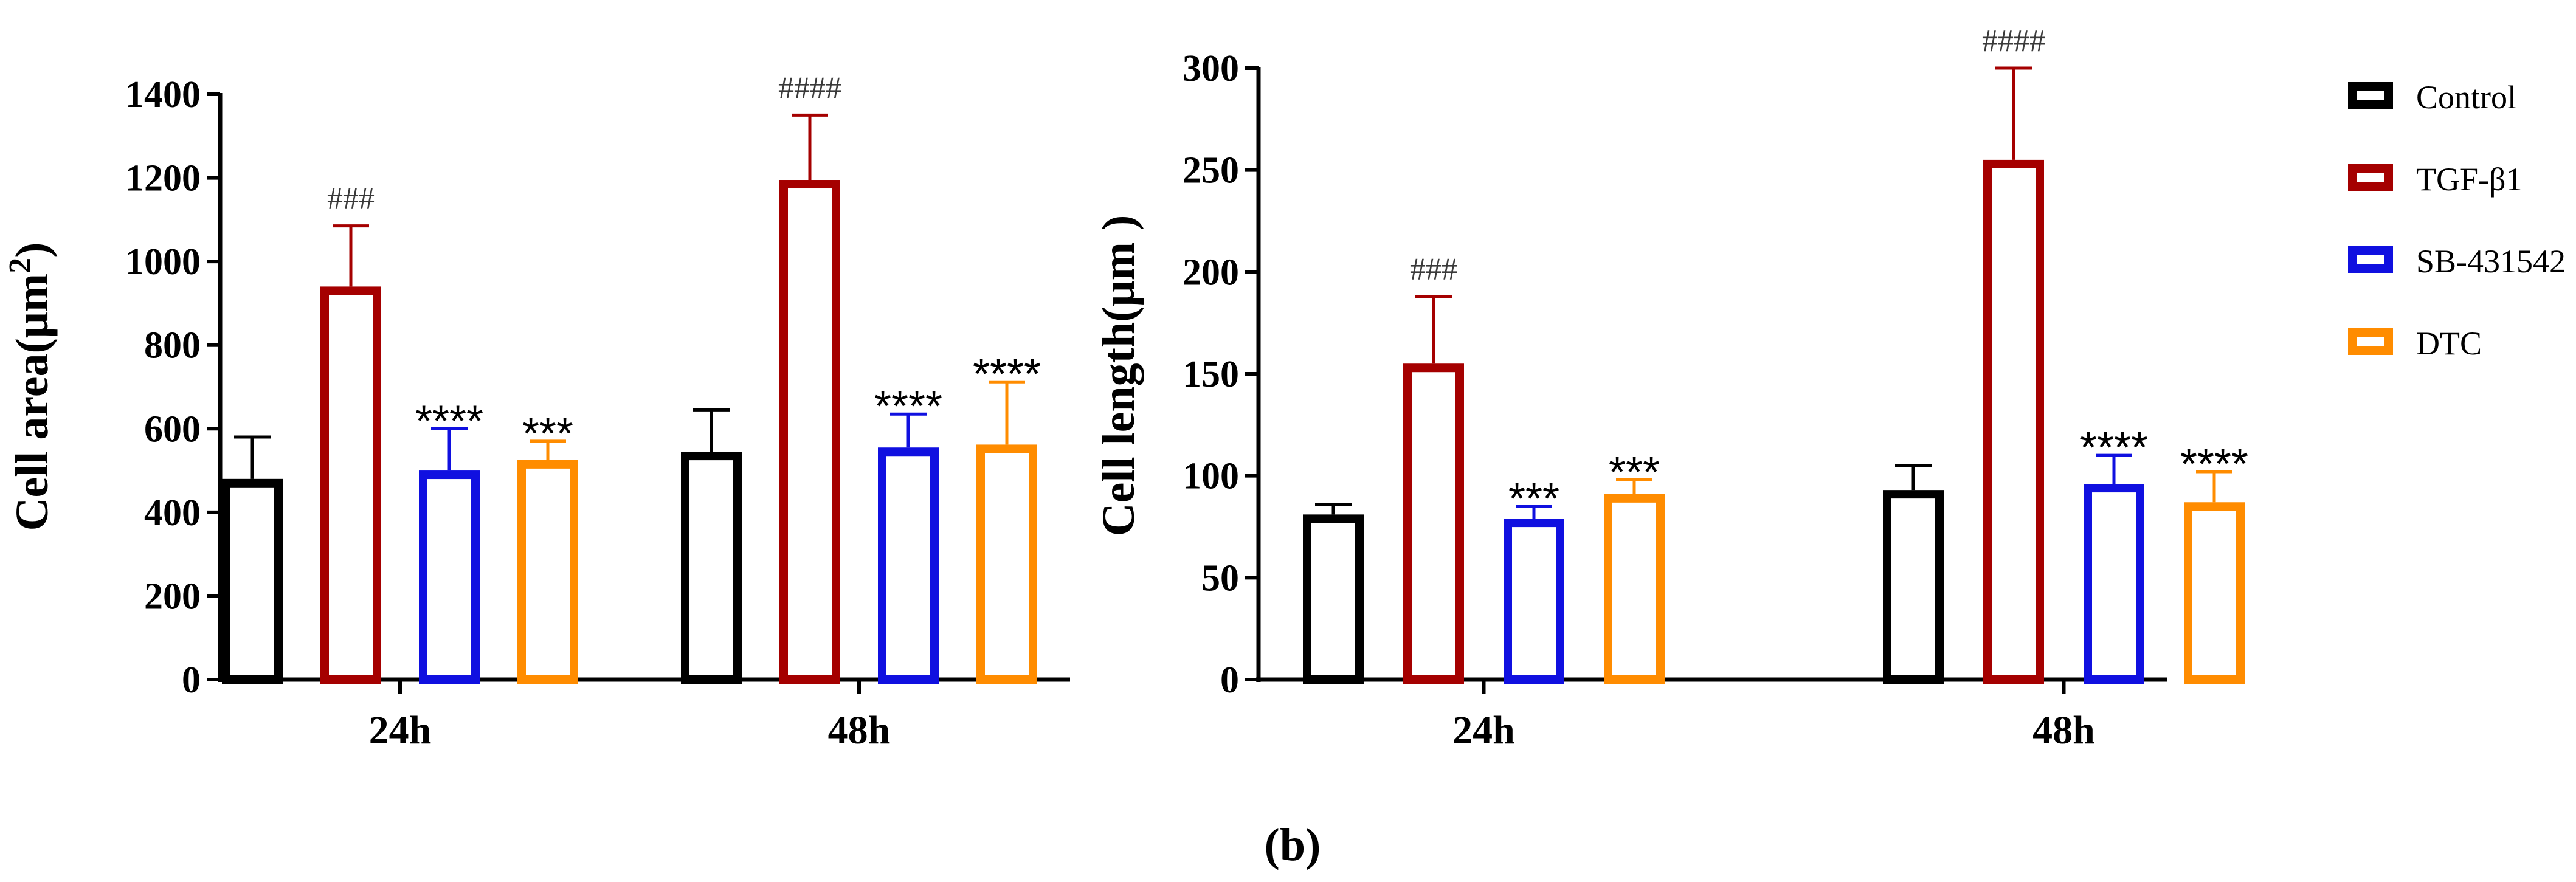 The image size is (2576, 882). Describe the element at coordinates (1211, 68) in the screenshot. I see `y-tick-label: 300` at that location.